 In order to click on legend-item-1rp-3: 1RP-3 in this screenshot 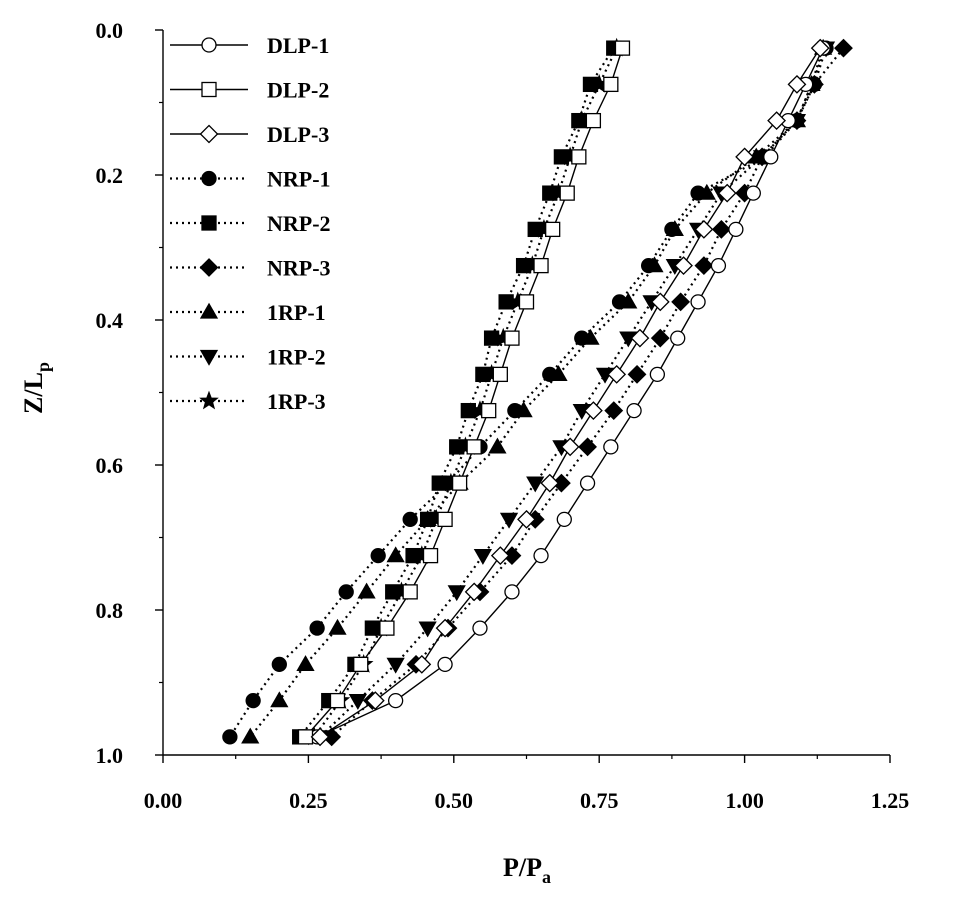, I will do `click(248, 401)`.